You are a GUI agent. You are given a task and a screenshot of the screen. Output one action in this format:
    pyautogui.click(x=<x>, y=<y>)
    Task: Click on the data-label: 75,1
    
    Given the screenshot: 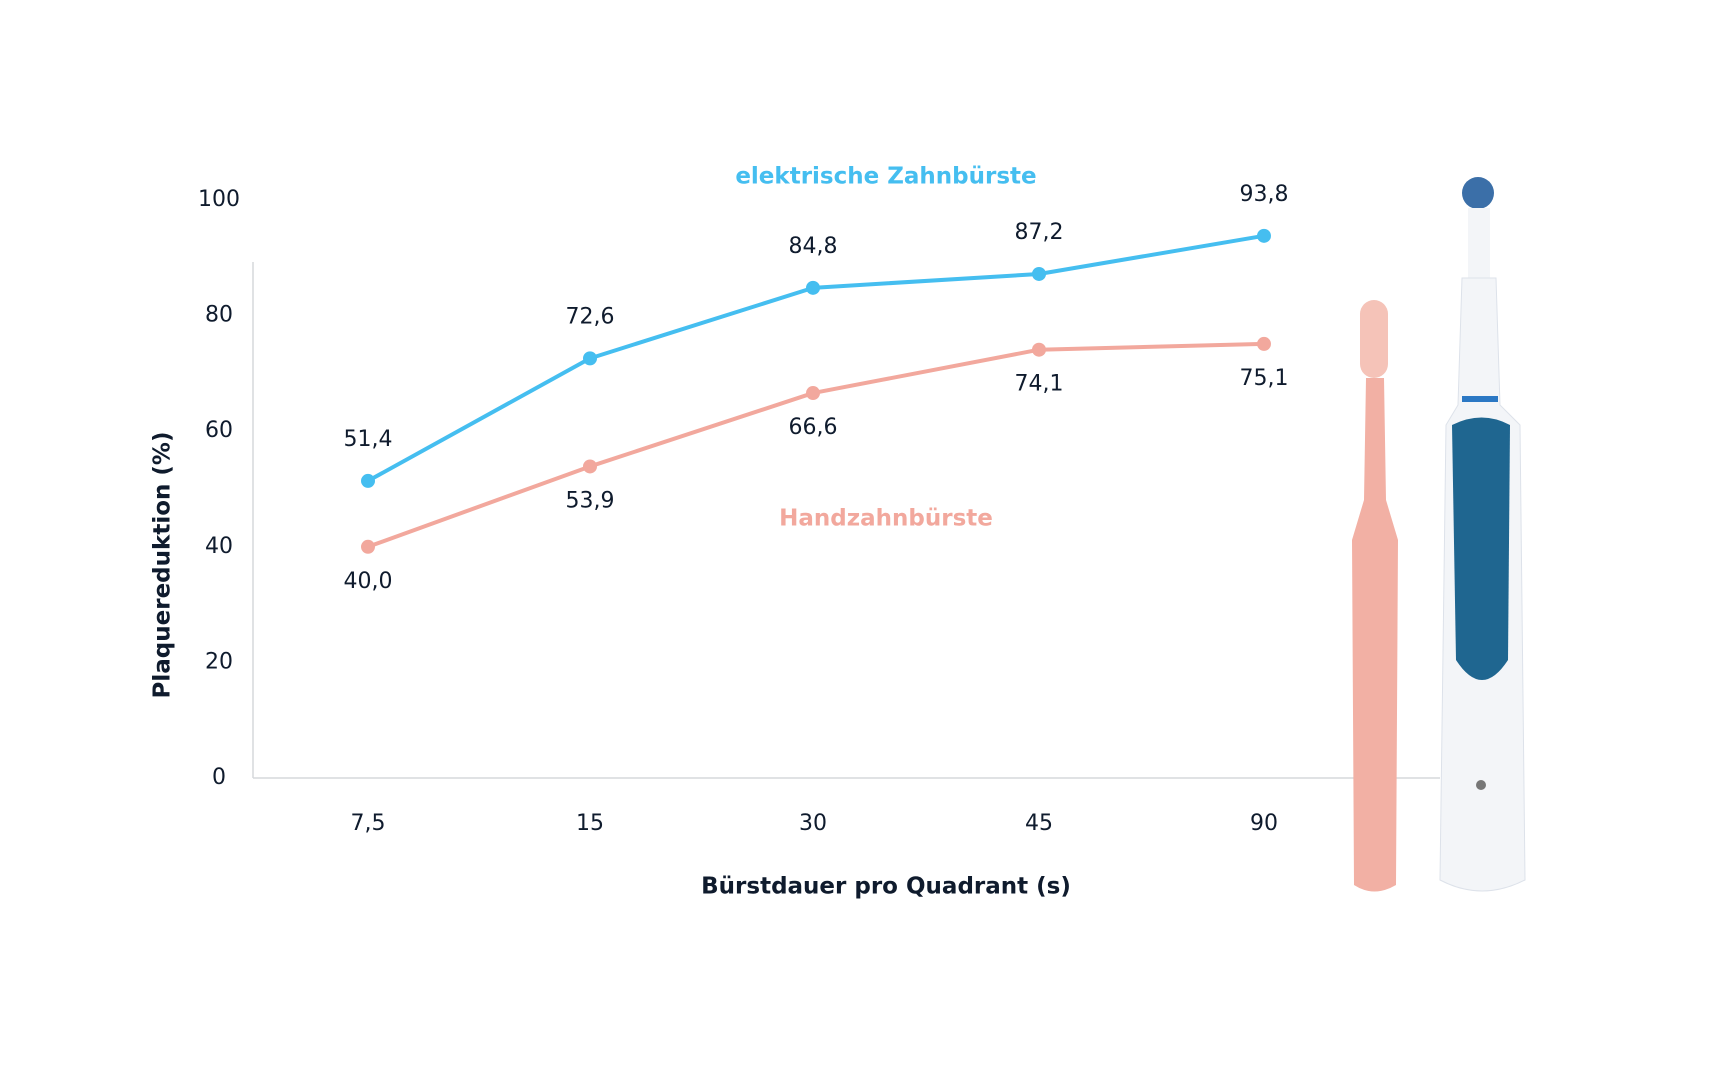 What is the action you would take?
    pyautogui.click(x=1264, y=378)
    